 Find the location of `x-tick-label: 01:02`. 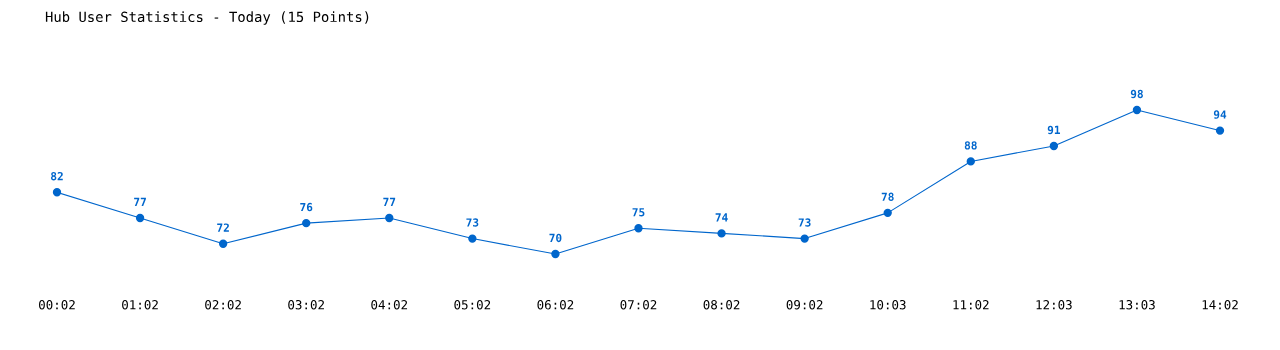

x-tick-label: 01:02 is located at coordinates (140, 305).